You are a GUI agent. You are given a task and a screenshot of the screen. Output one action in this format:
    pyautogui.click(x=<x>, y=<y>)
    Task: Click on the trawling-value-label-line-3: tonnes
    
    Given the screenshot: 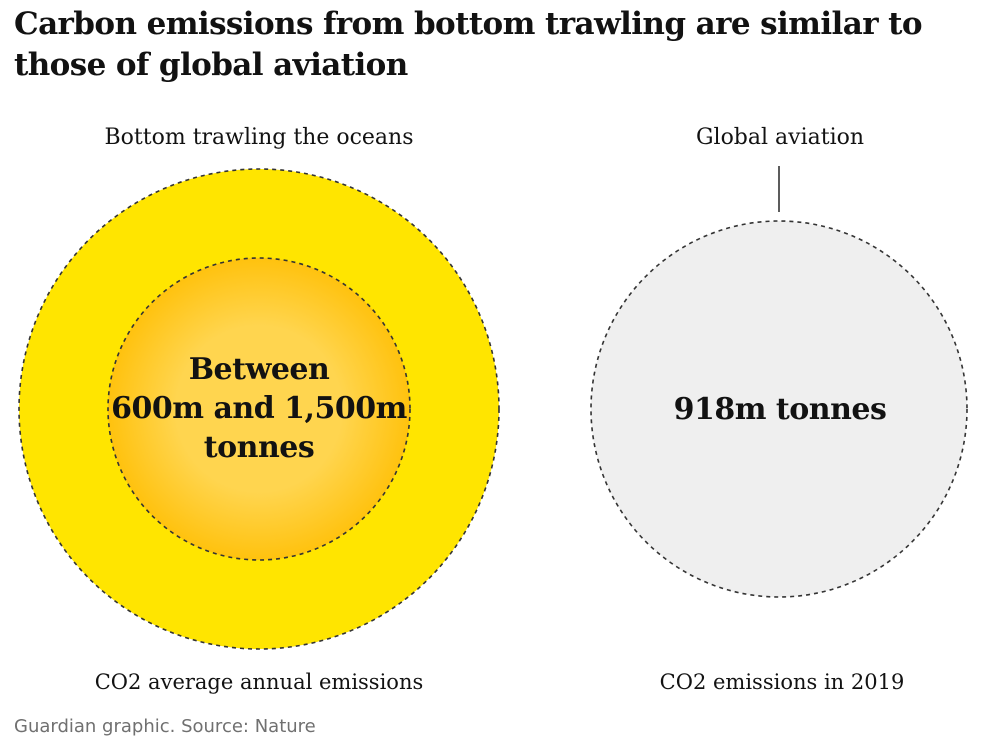 What is the action you would take?
    pyautogui.click(x=259, y=447)
    